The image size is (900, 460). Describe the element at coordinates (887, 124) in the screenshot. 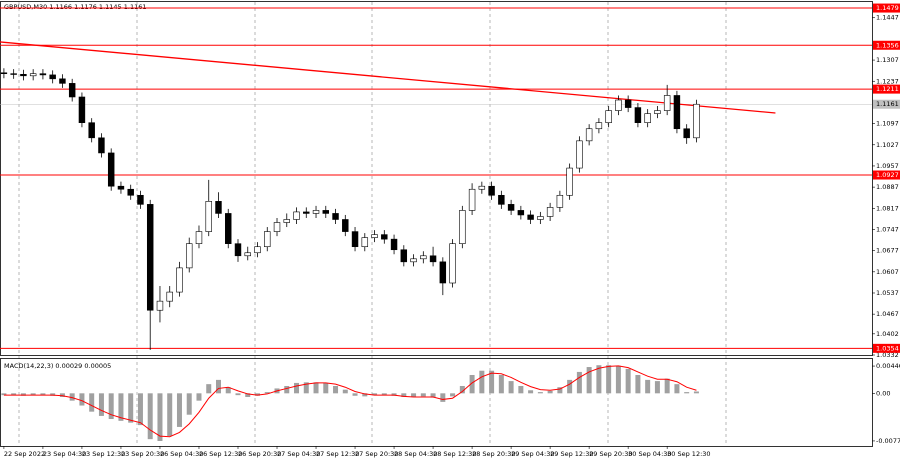

I see `y-tick-label: 1.1097` at that location.